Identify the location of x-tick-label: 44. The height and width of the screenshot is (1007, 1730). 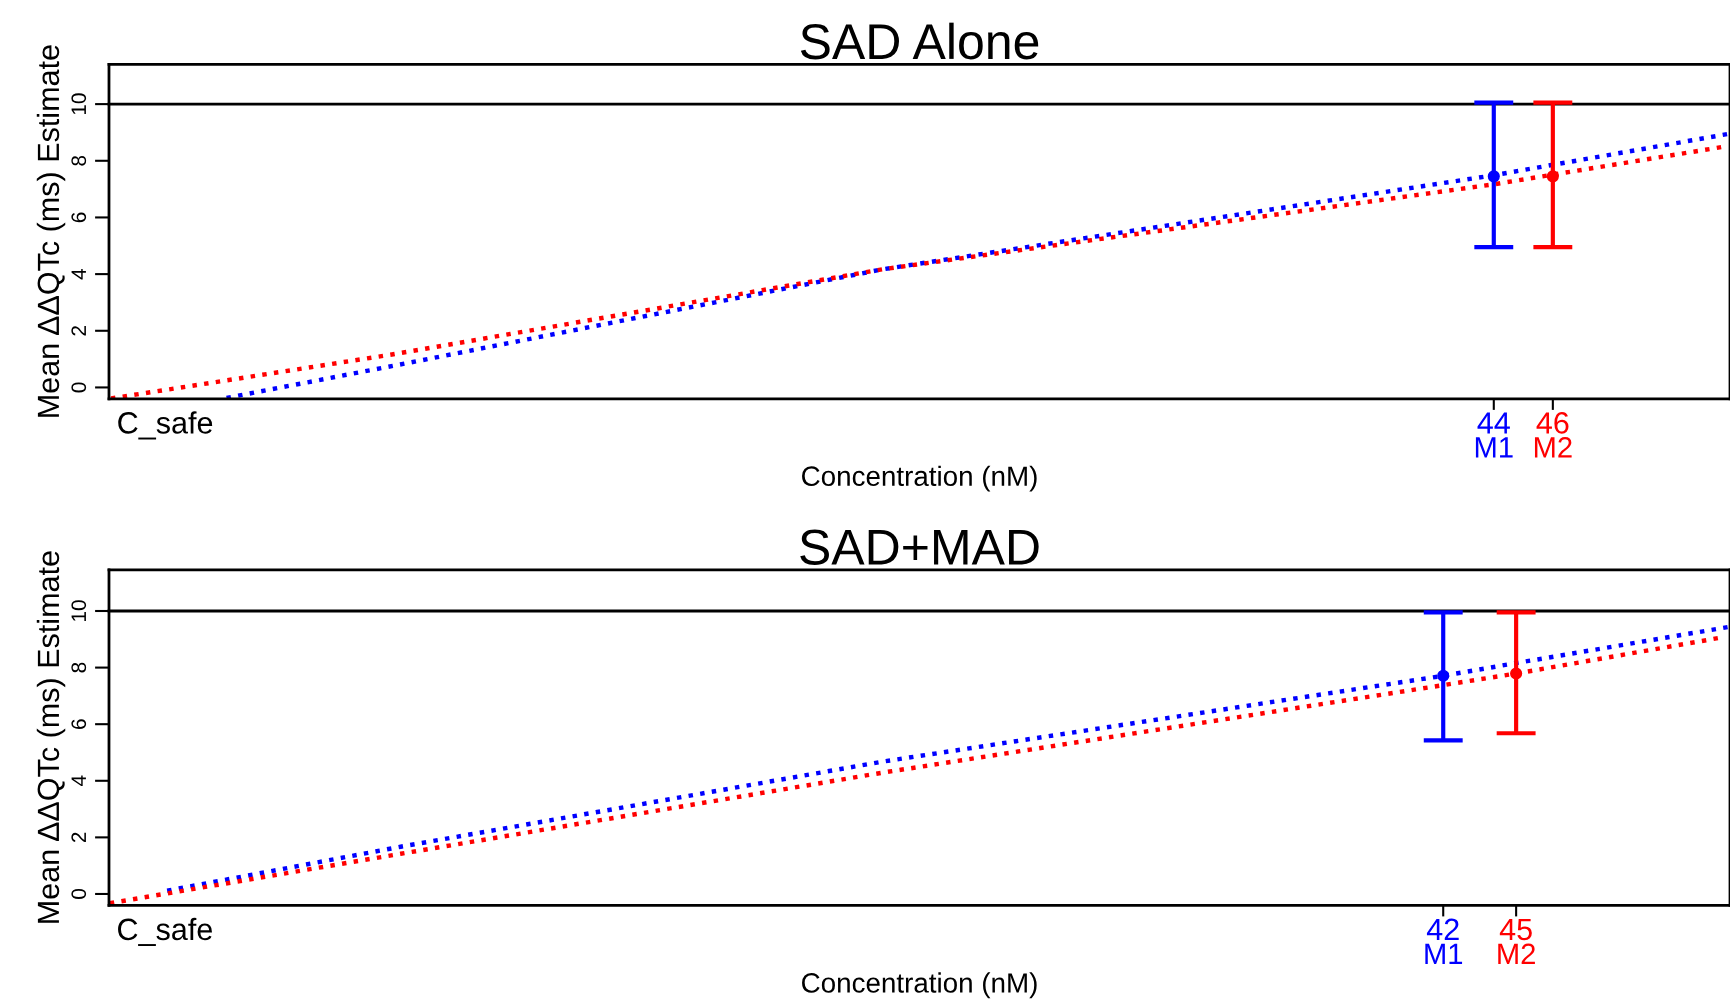
(1493, 423).